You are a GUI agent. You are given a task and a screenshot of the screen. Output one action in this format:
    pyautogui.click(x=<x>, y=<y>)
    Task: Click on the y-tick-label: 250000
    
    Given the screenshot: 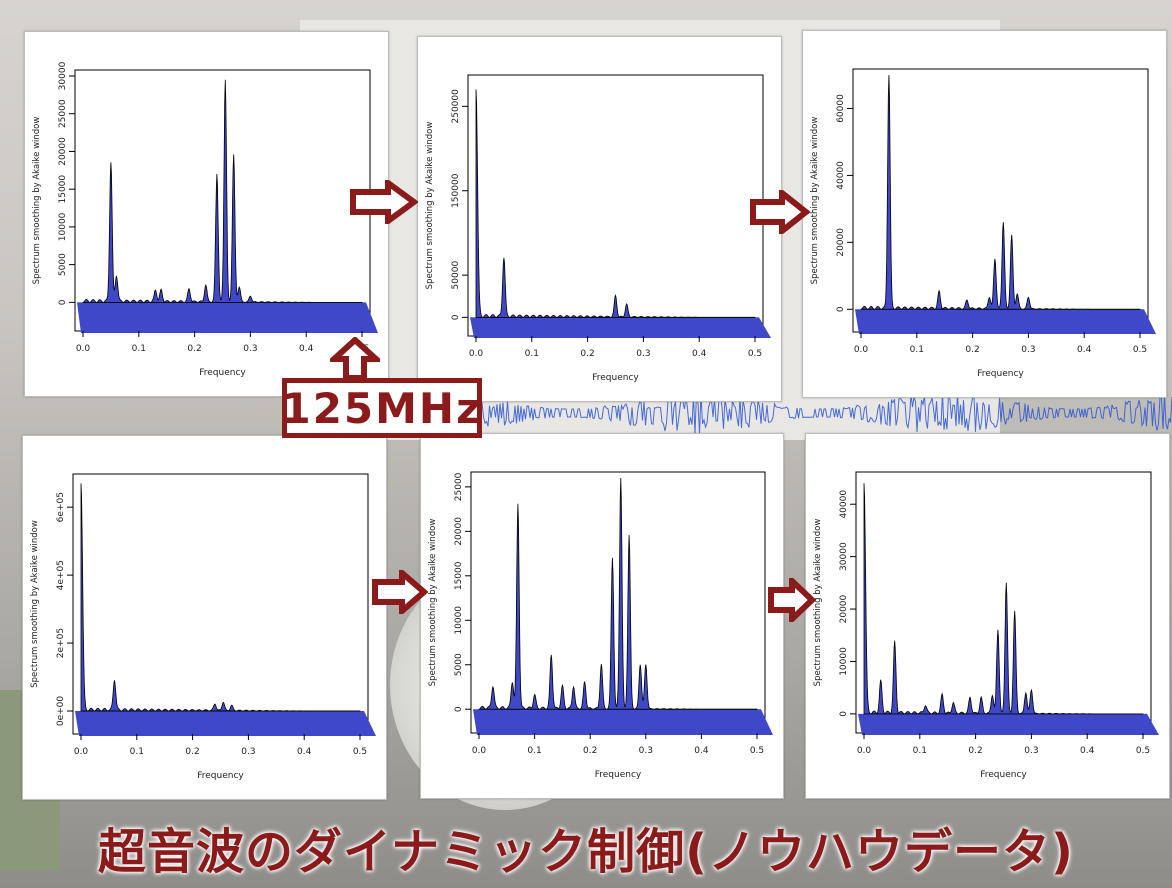 What is the action you would take?
    pyautogui.click(x=456, y=106)
    